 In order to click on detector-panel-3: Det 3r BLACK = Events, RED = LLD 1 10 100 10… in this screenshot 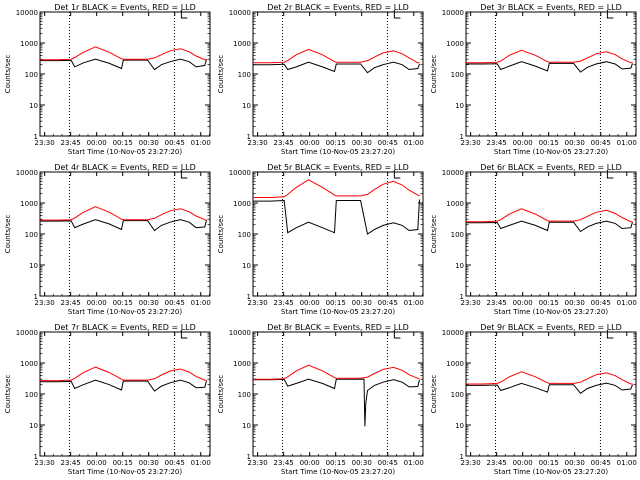, I will do `click(533, 79)`.